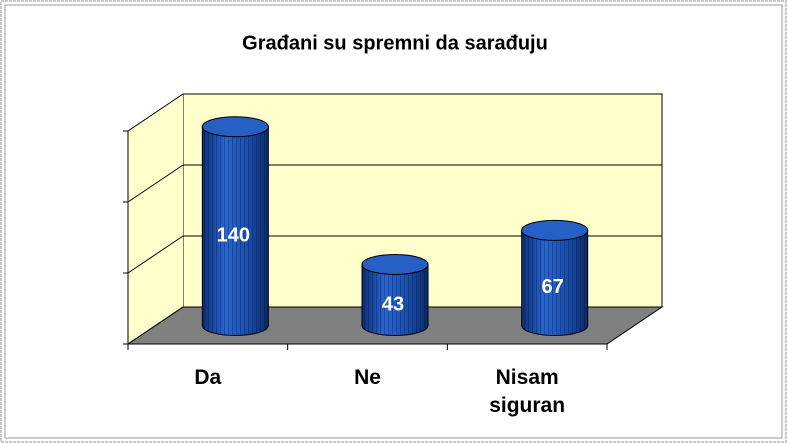 The height and width of the screenshot is (443, 787). I want to click on cylinder: 67, so click(555, 277).